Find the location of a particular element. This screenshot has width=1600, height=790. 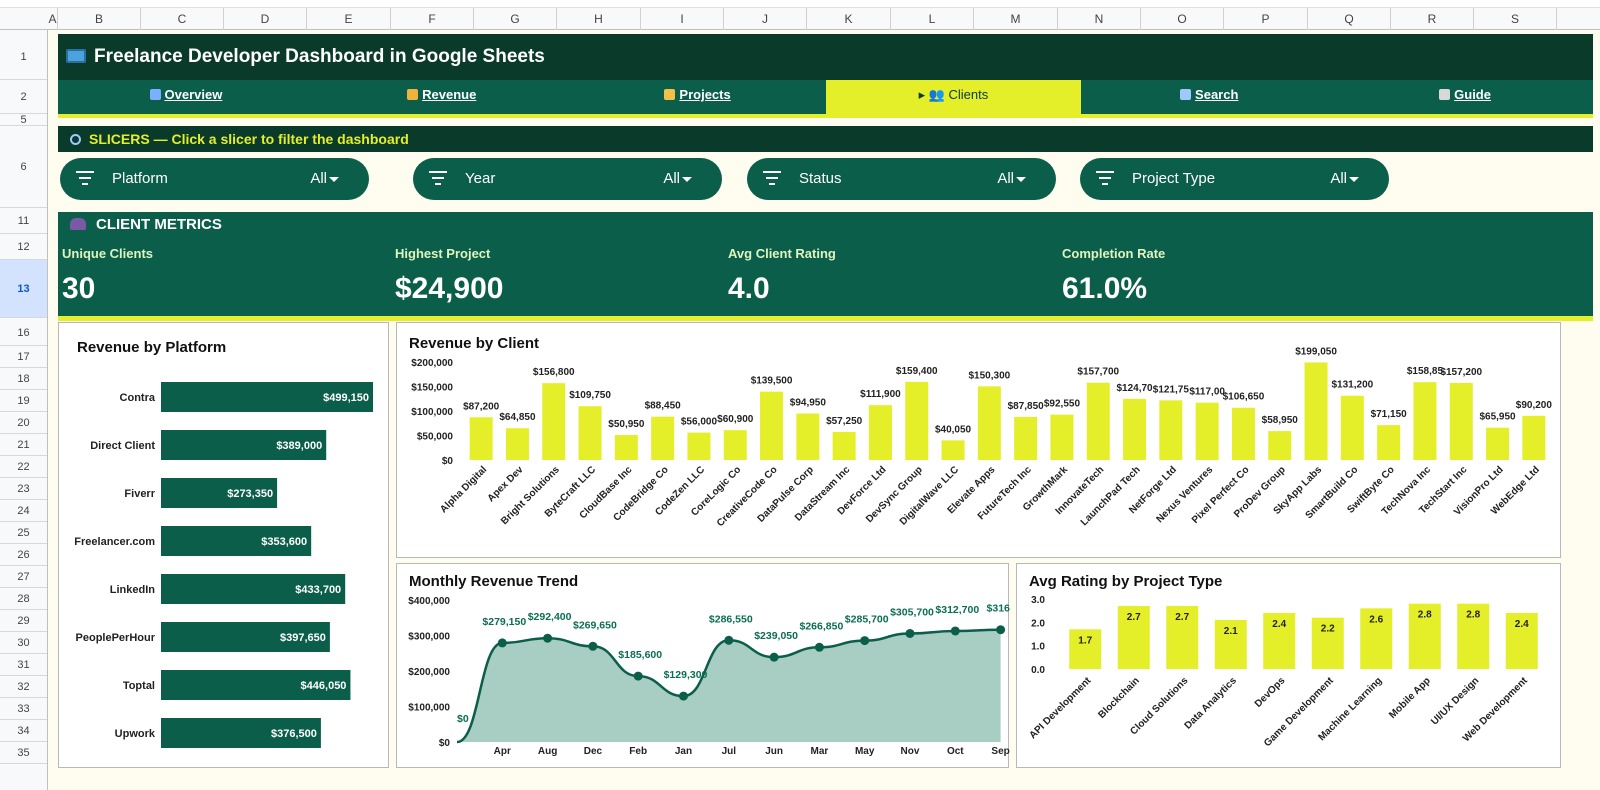

tab-guide: Guide is located at coordinates (1465, 97).